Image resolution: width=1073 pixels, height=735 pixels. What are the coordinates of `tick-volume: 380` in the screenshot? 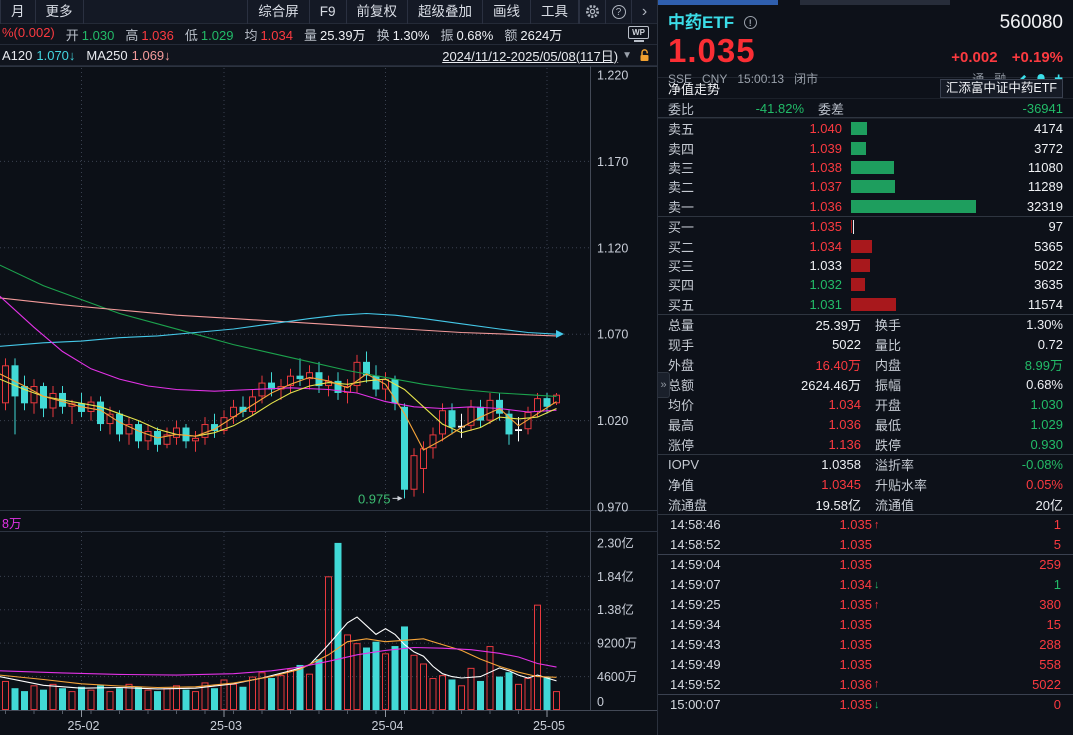 It's located at (1050, 605).